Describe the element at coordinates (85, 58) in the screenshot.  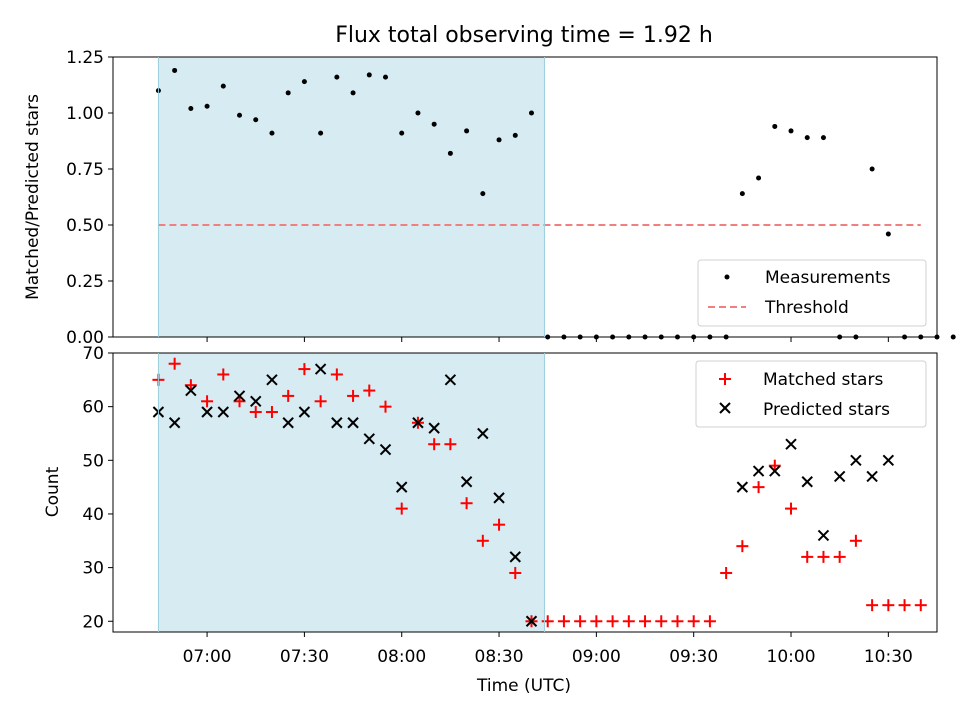
I see `y-tick-label: 1.25` at that location.